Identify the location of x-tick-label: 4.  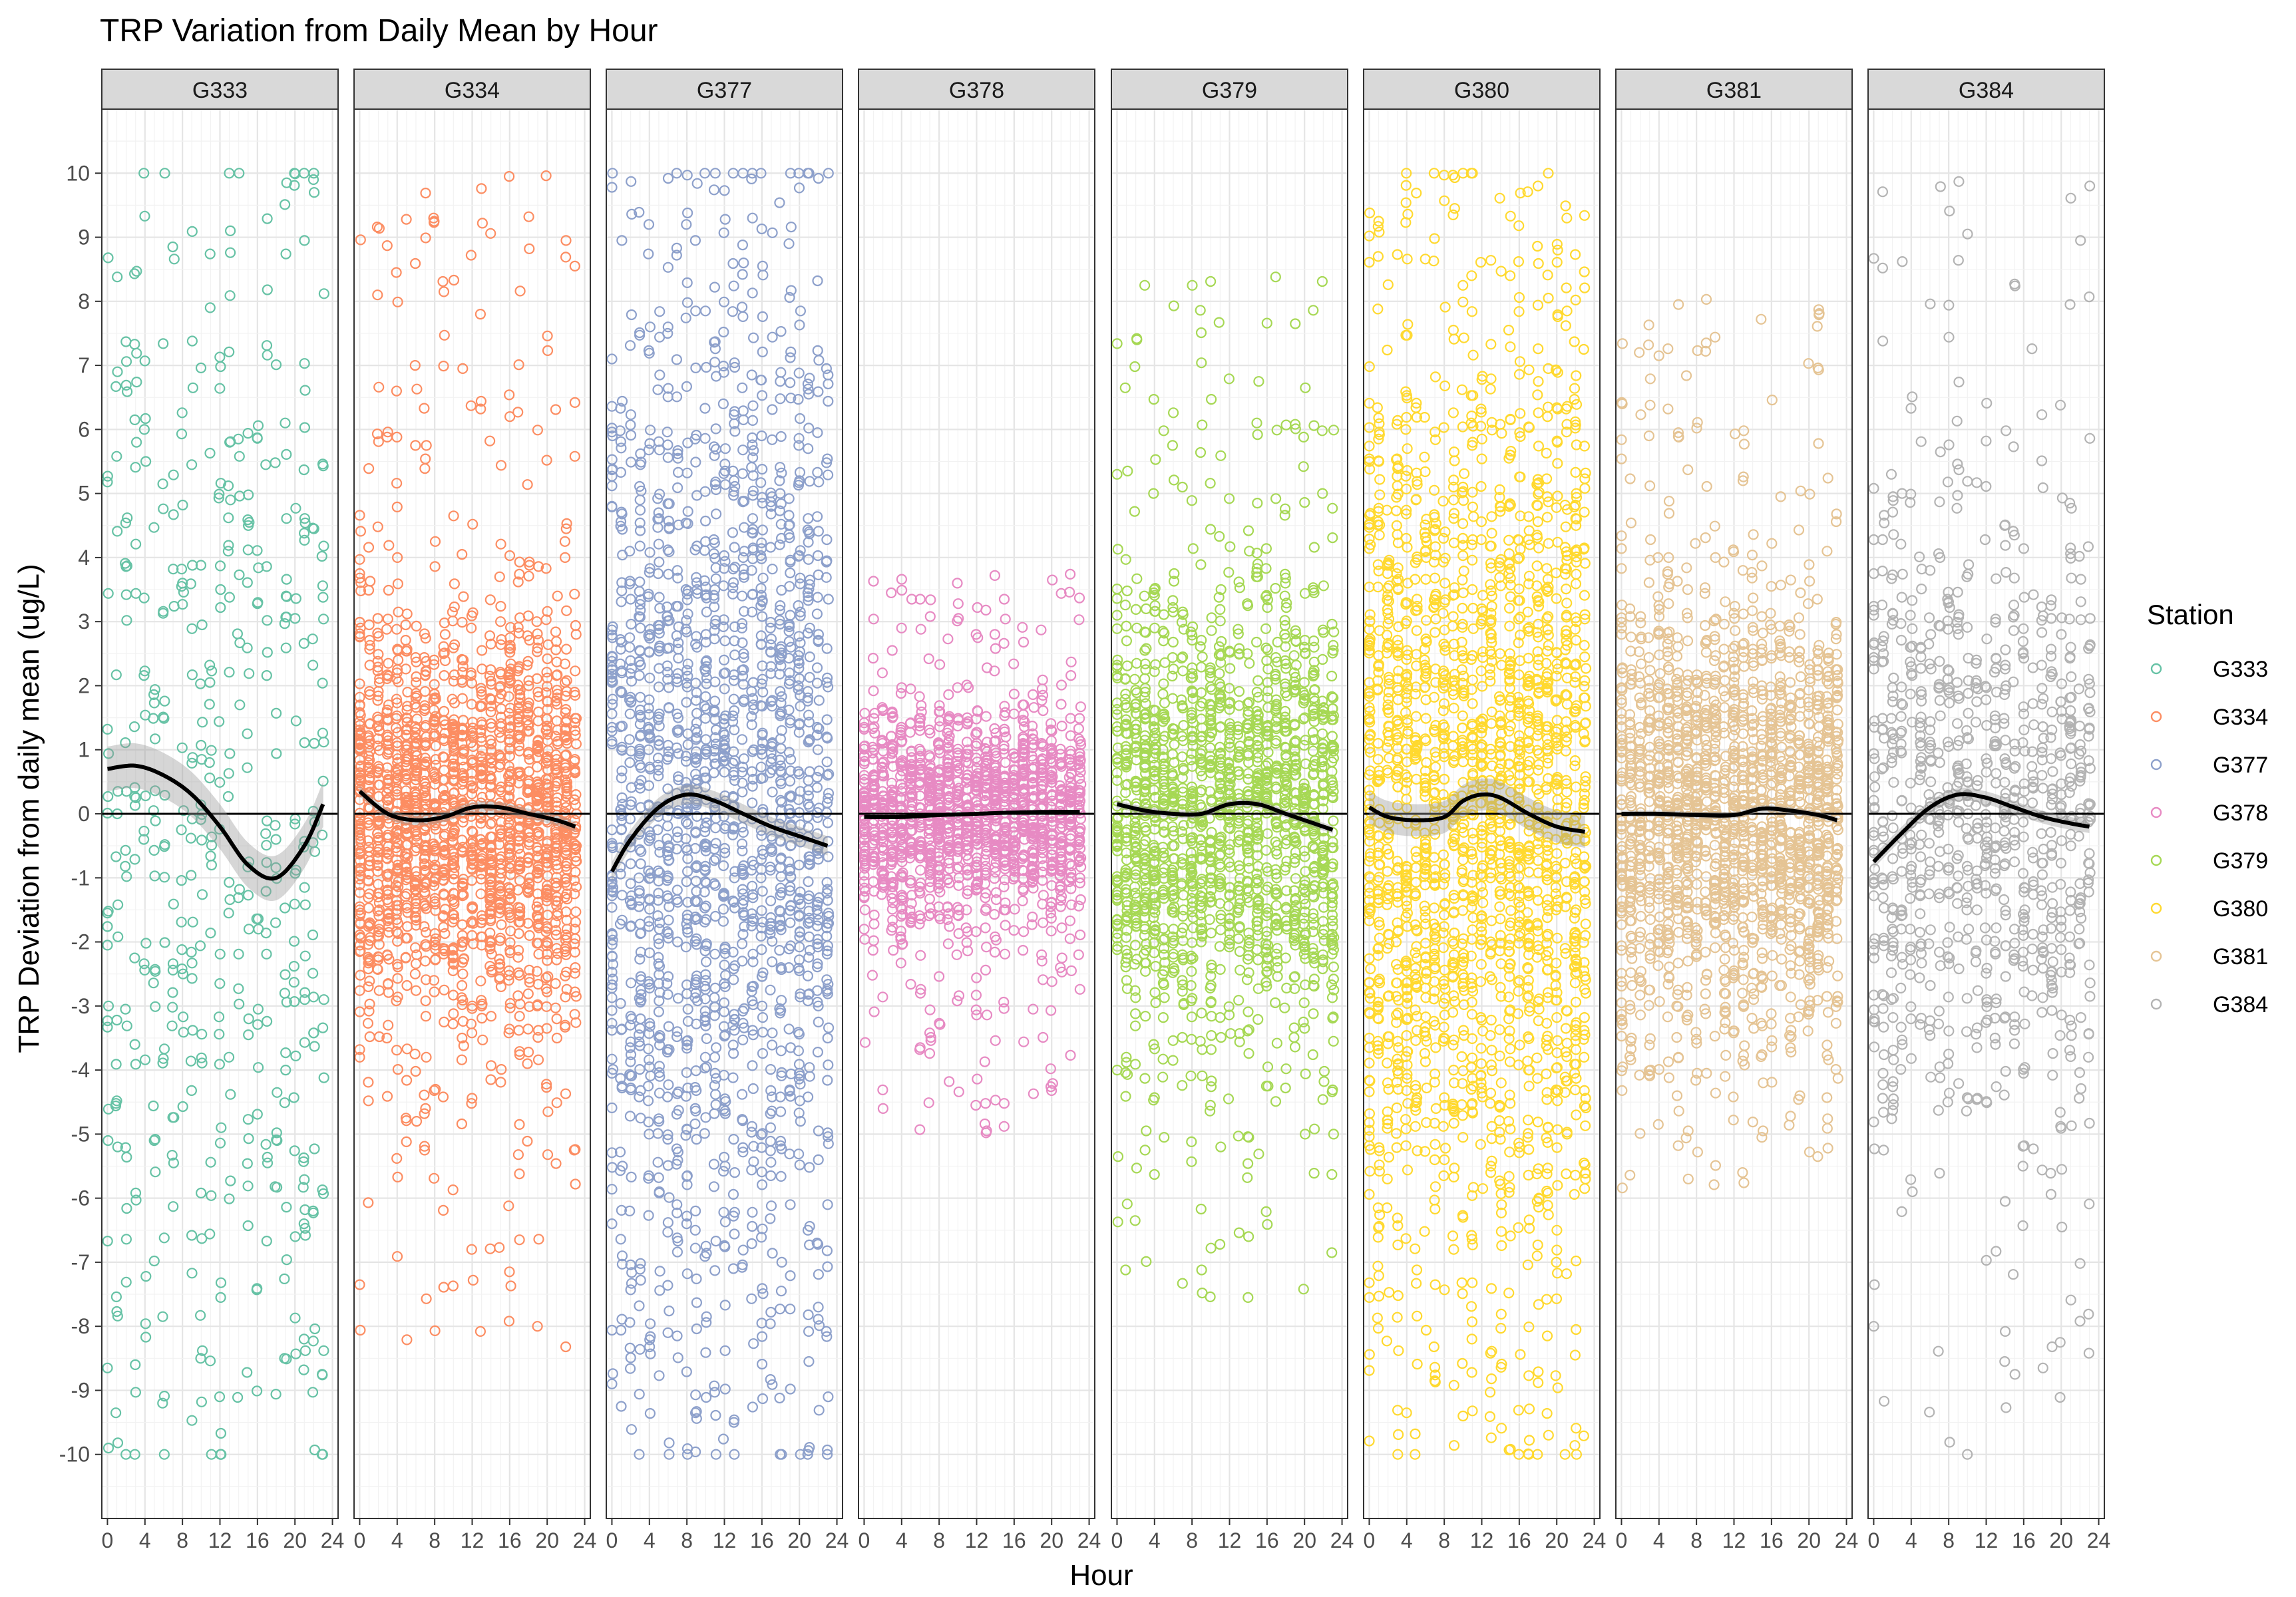
(650, 1540).